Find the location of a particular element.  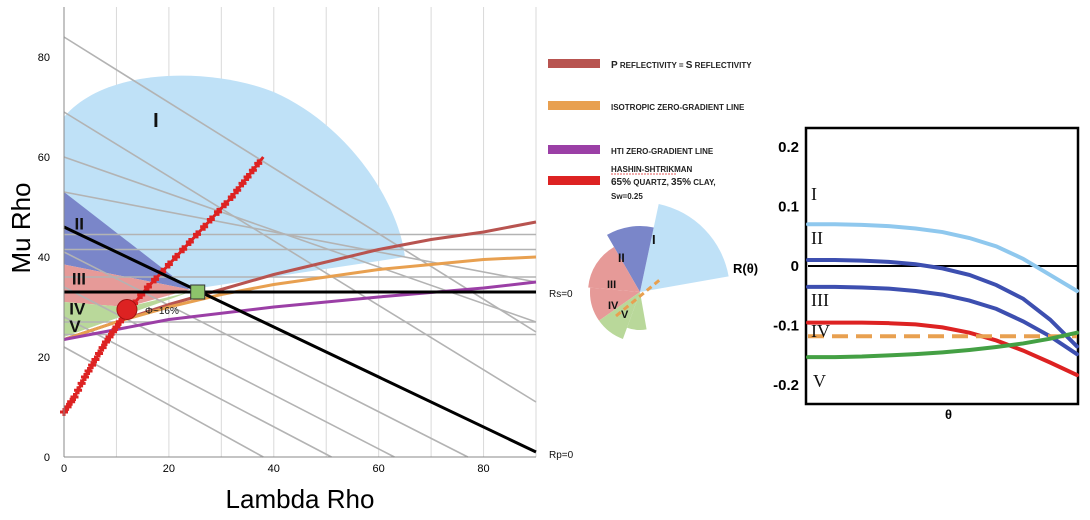

porosity-point-marker is located at coordinates (127, 309).